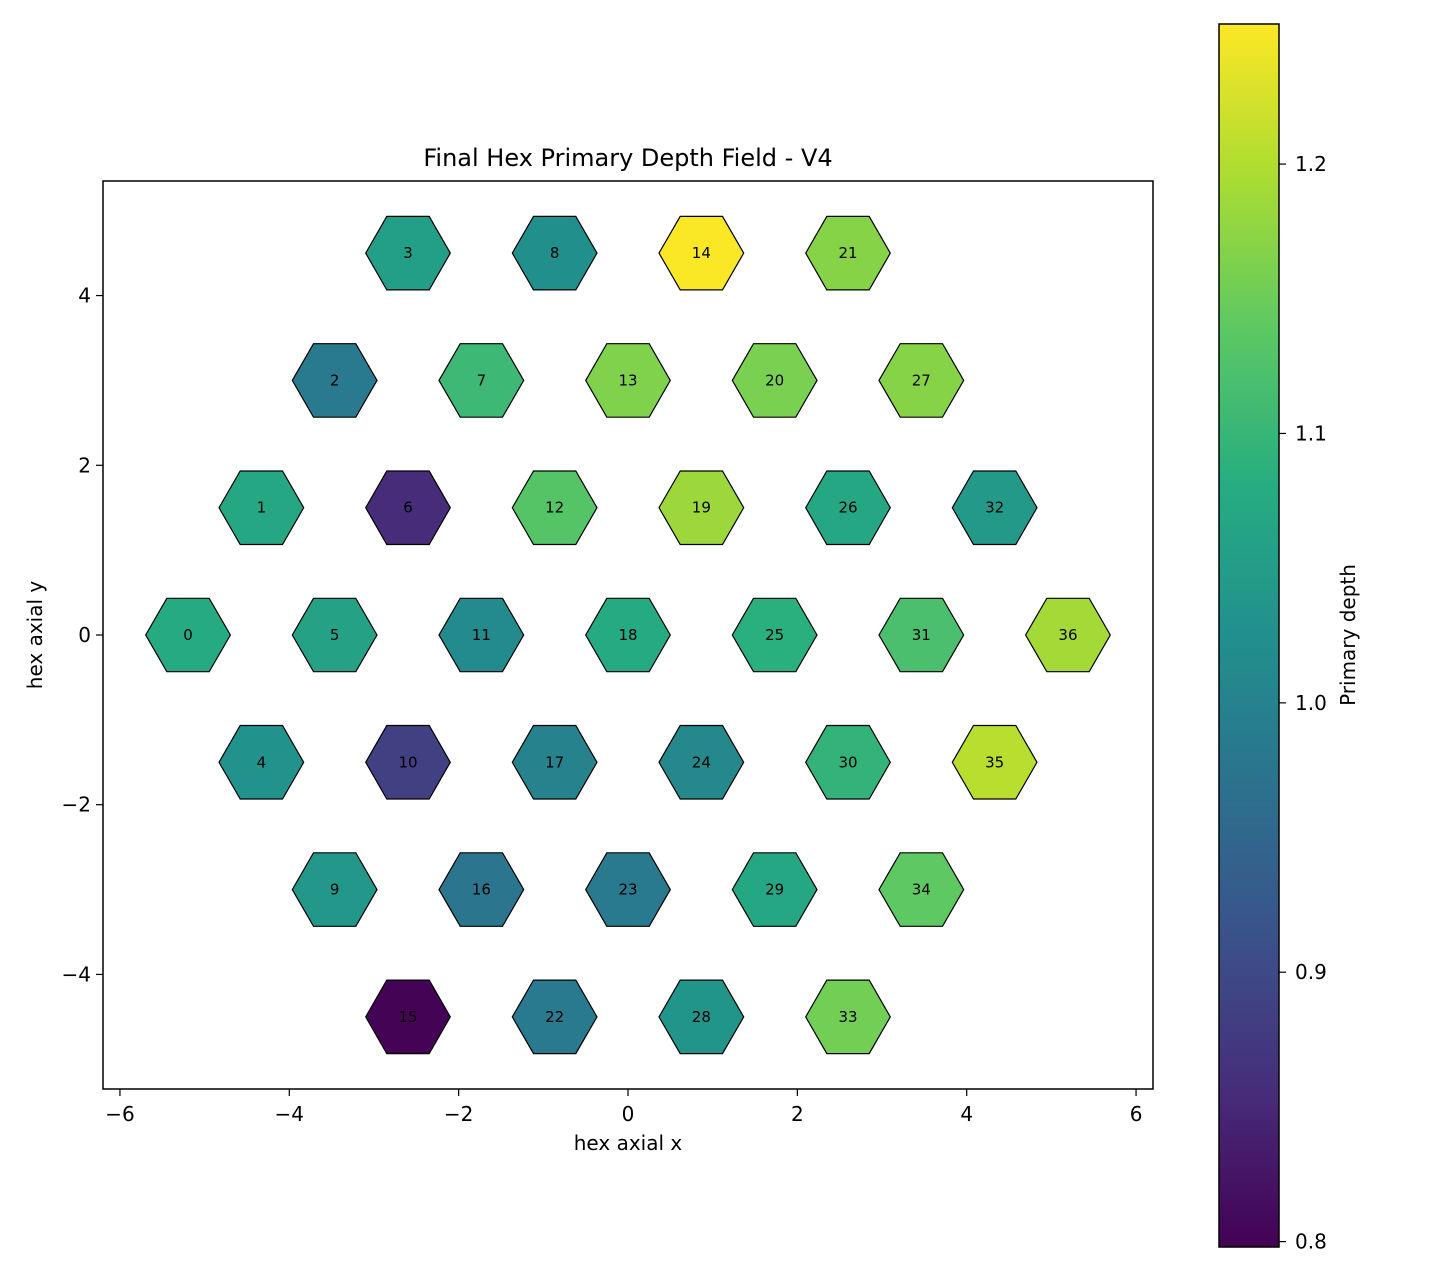 Image resolution: width=1440 pixels, height=1280 pixels. What do you see at coordinates (334, 380) in the screenshot?
I see `hex-cell: 2` at bounding box center [334, 380].